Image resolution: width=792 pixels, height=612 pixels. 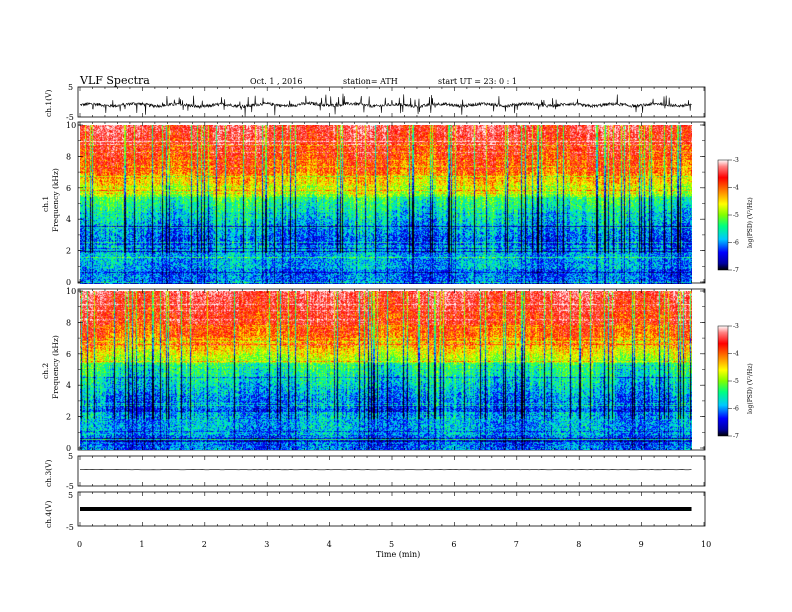 I want to click on ch1-wave-frame, so click(x=391, y=102).